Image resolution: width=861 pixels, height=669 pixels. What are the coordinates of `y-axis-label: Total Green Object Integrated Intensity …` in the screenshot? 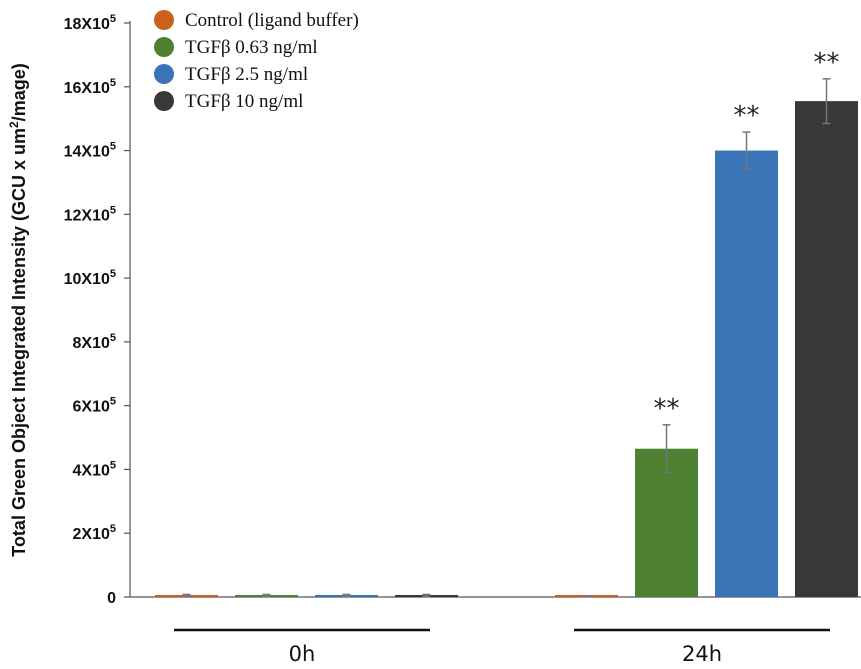 It's located at (18, 309).